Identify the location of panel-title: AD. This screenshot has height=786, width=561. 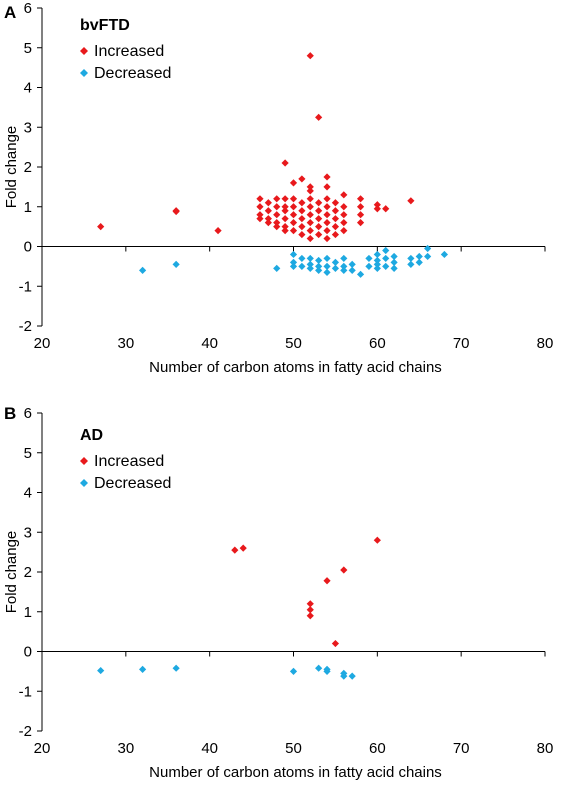
(91, 435).